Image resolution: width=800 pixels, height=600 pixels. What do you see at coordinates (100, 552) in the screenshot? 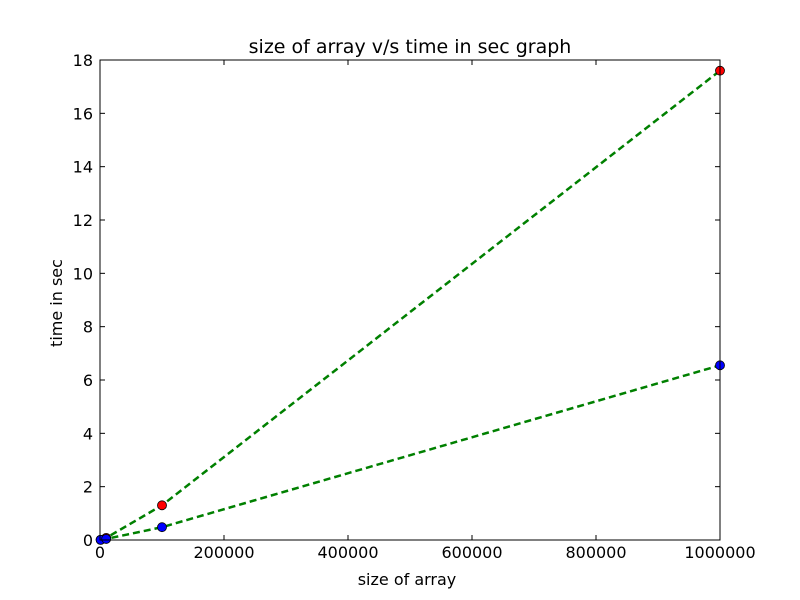
I see `x-tick-label: 0` at bounding box center [100, 552].